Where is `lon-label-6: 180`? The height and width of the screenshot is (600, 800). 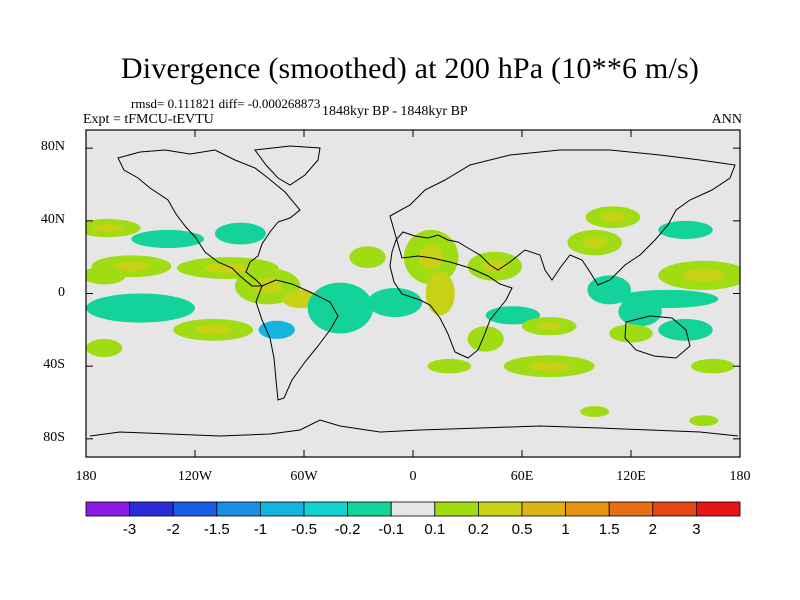 lon-label-6: 180 is located at coordinates (740, 476).